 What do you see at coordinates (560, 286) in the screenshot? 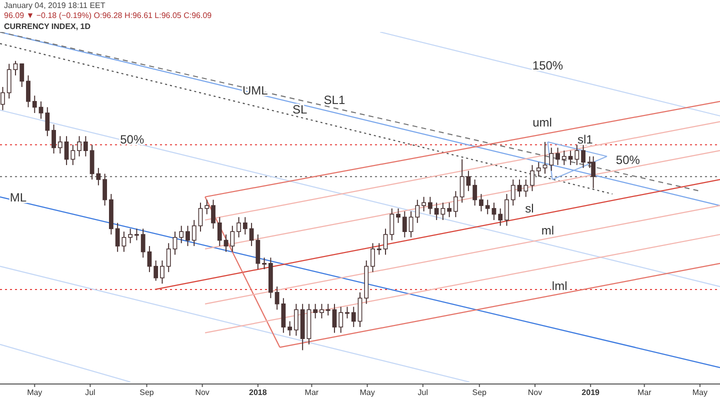
I see `annotation: lml` at bounding box center [560, 286].